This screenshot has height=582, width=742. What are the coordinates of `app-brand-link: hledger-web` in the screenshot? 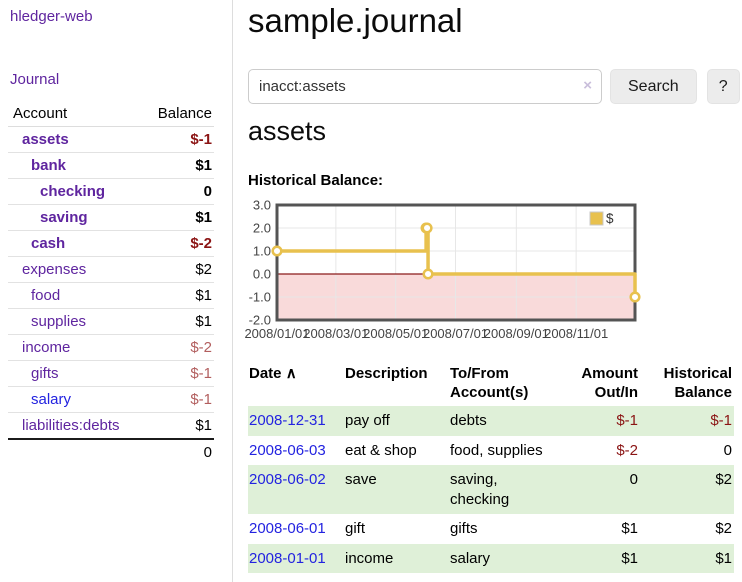 It's located at (51, 16).